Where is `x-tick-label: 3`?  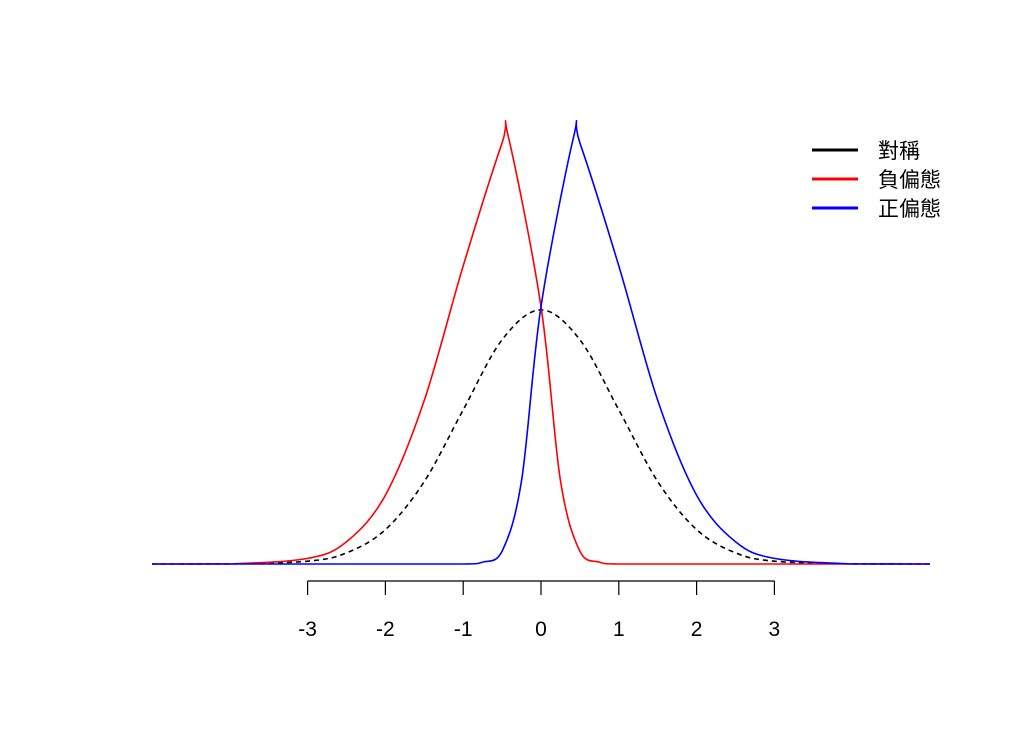 x-tick-label: 3 is located at coordinates (775, 629).